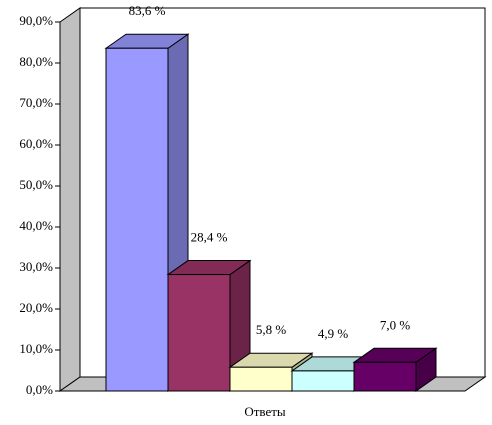 The height and width of the screenshot is (425, 492). Describe the element at coordinates (36, 184) in the screenshot. I see `y-tick-label: 50,0%` at that location.